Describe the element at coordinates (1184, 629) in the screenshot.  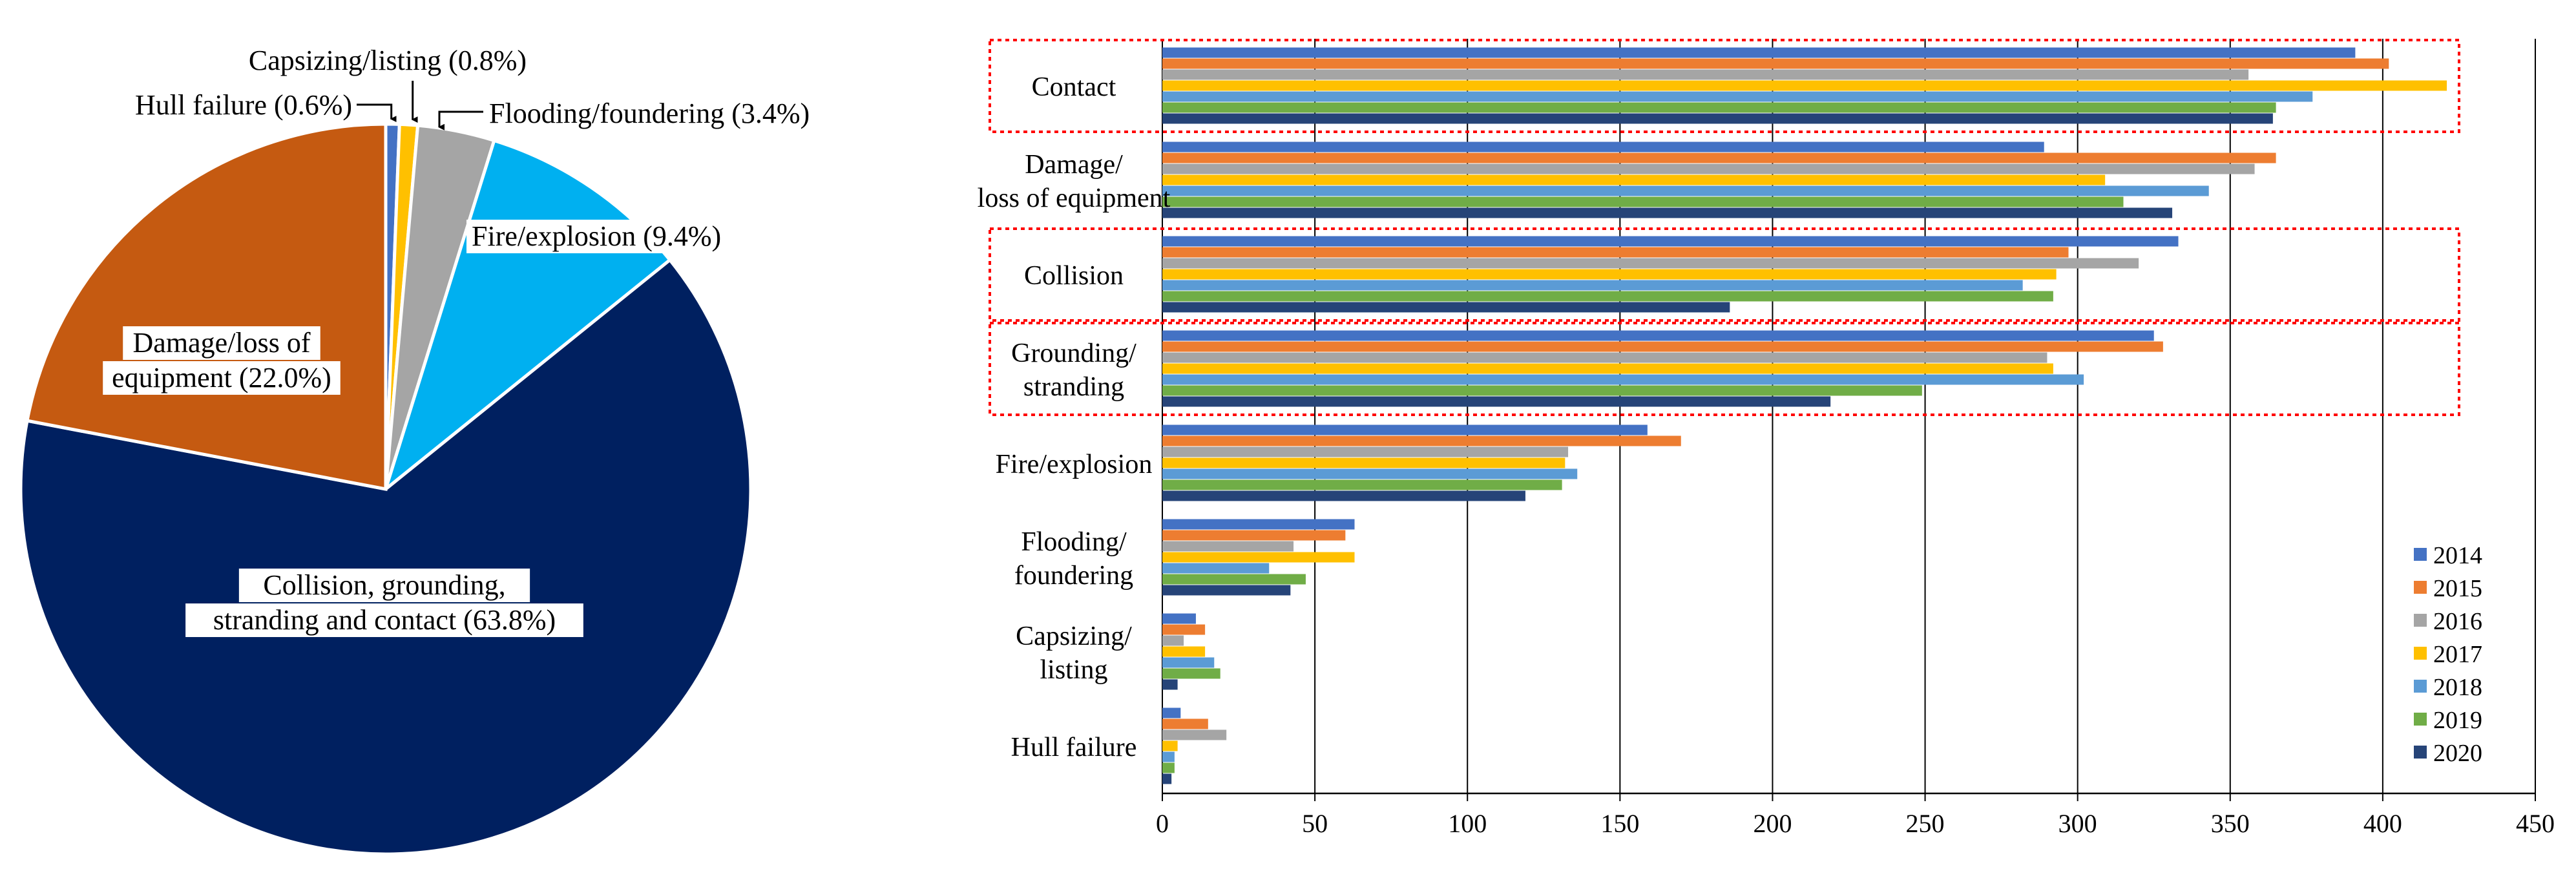
I see `bar-capsizing-listing-2015` at that location.